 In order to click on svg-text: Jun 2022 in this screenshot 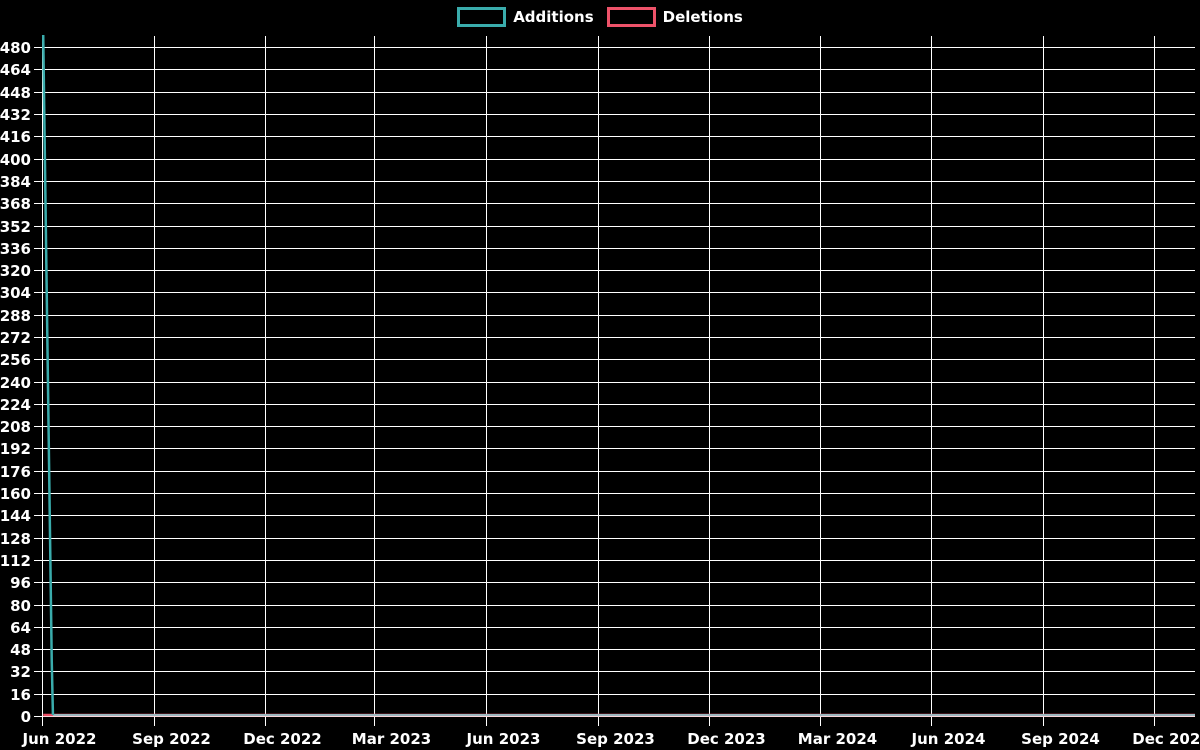, I will do `click(59, 739)`.